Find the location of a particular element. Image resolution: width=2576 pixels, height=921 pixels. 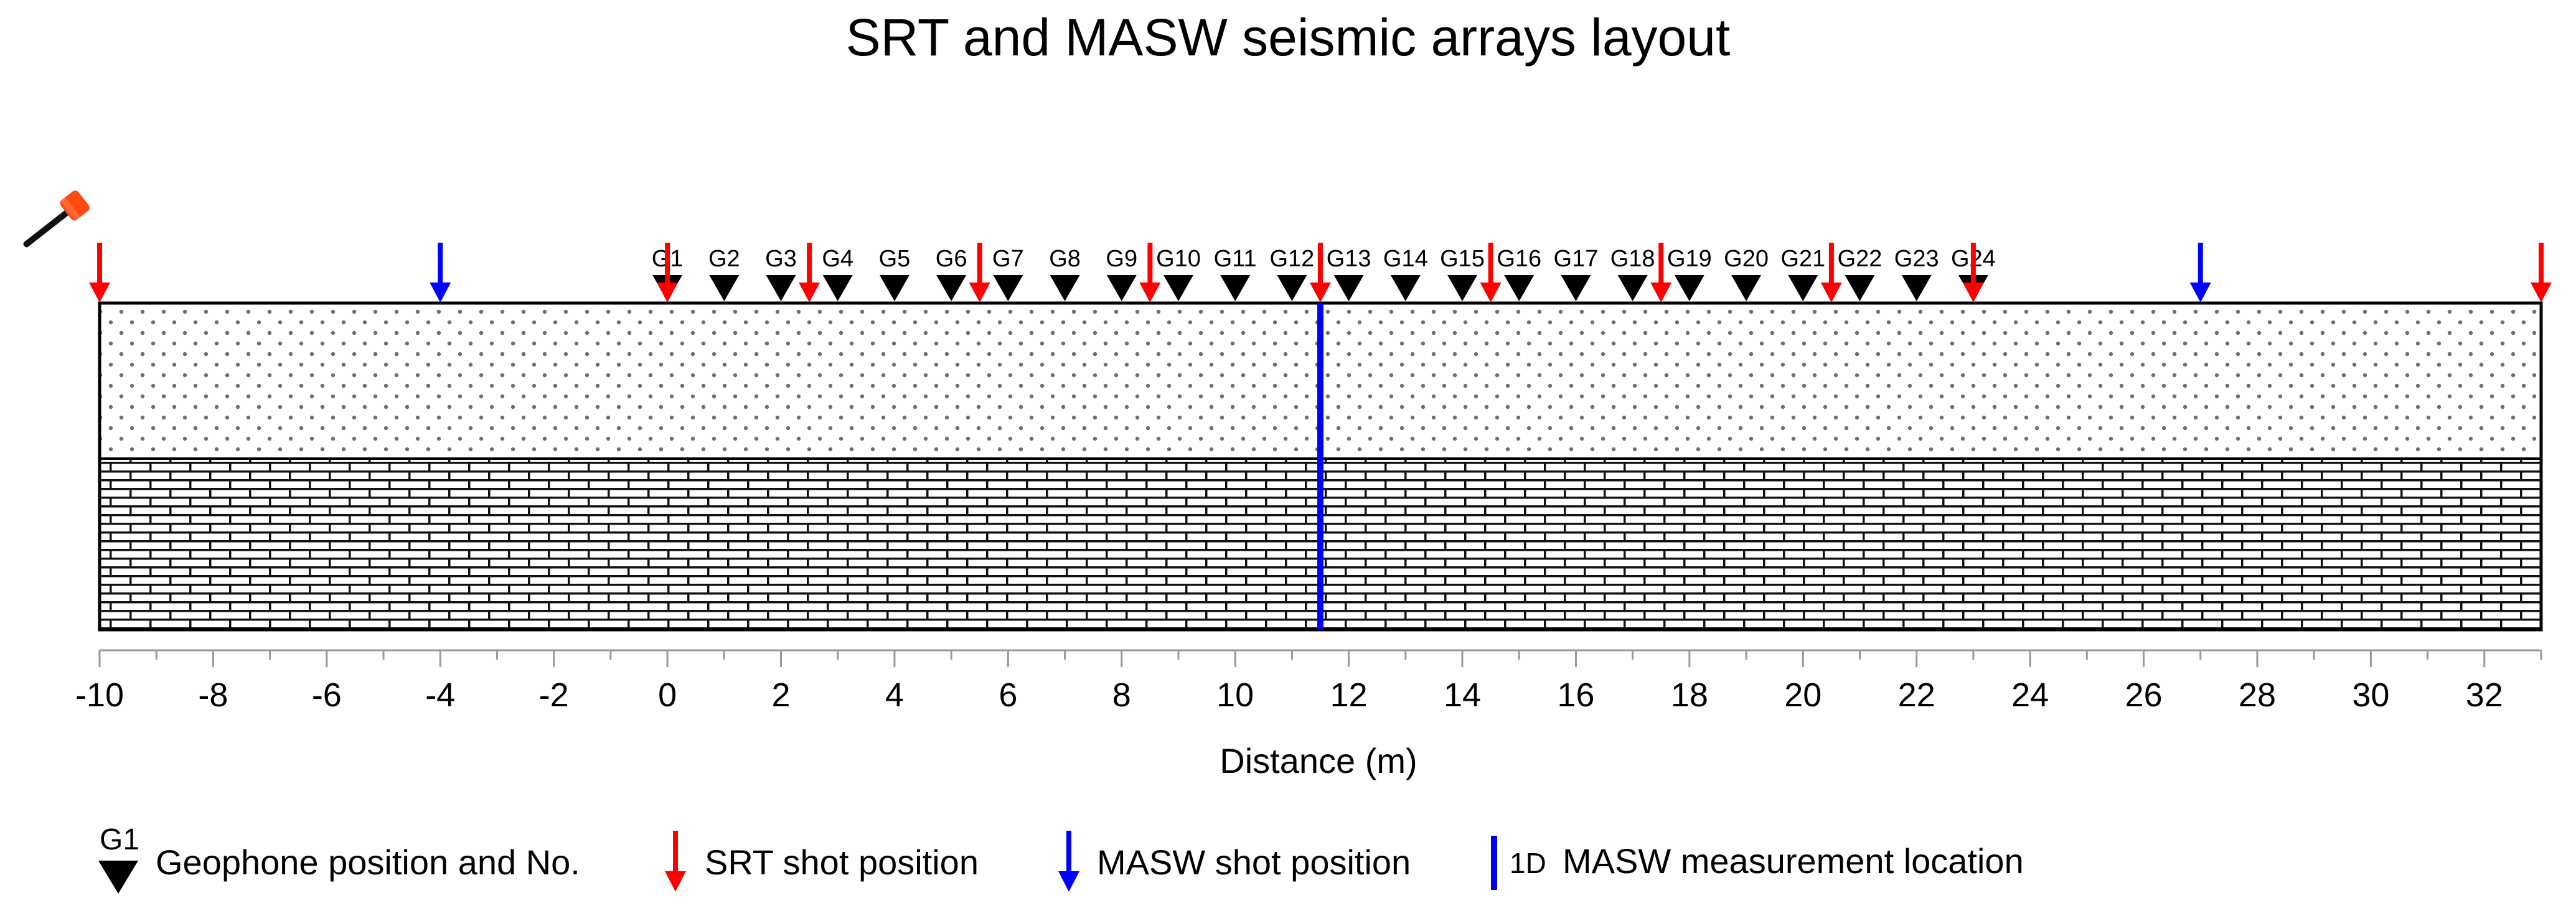

geophone: G5 is located at coordinates (895, 273).